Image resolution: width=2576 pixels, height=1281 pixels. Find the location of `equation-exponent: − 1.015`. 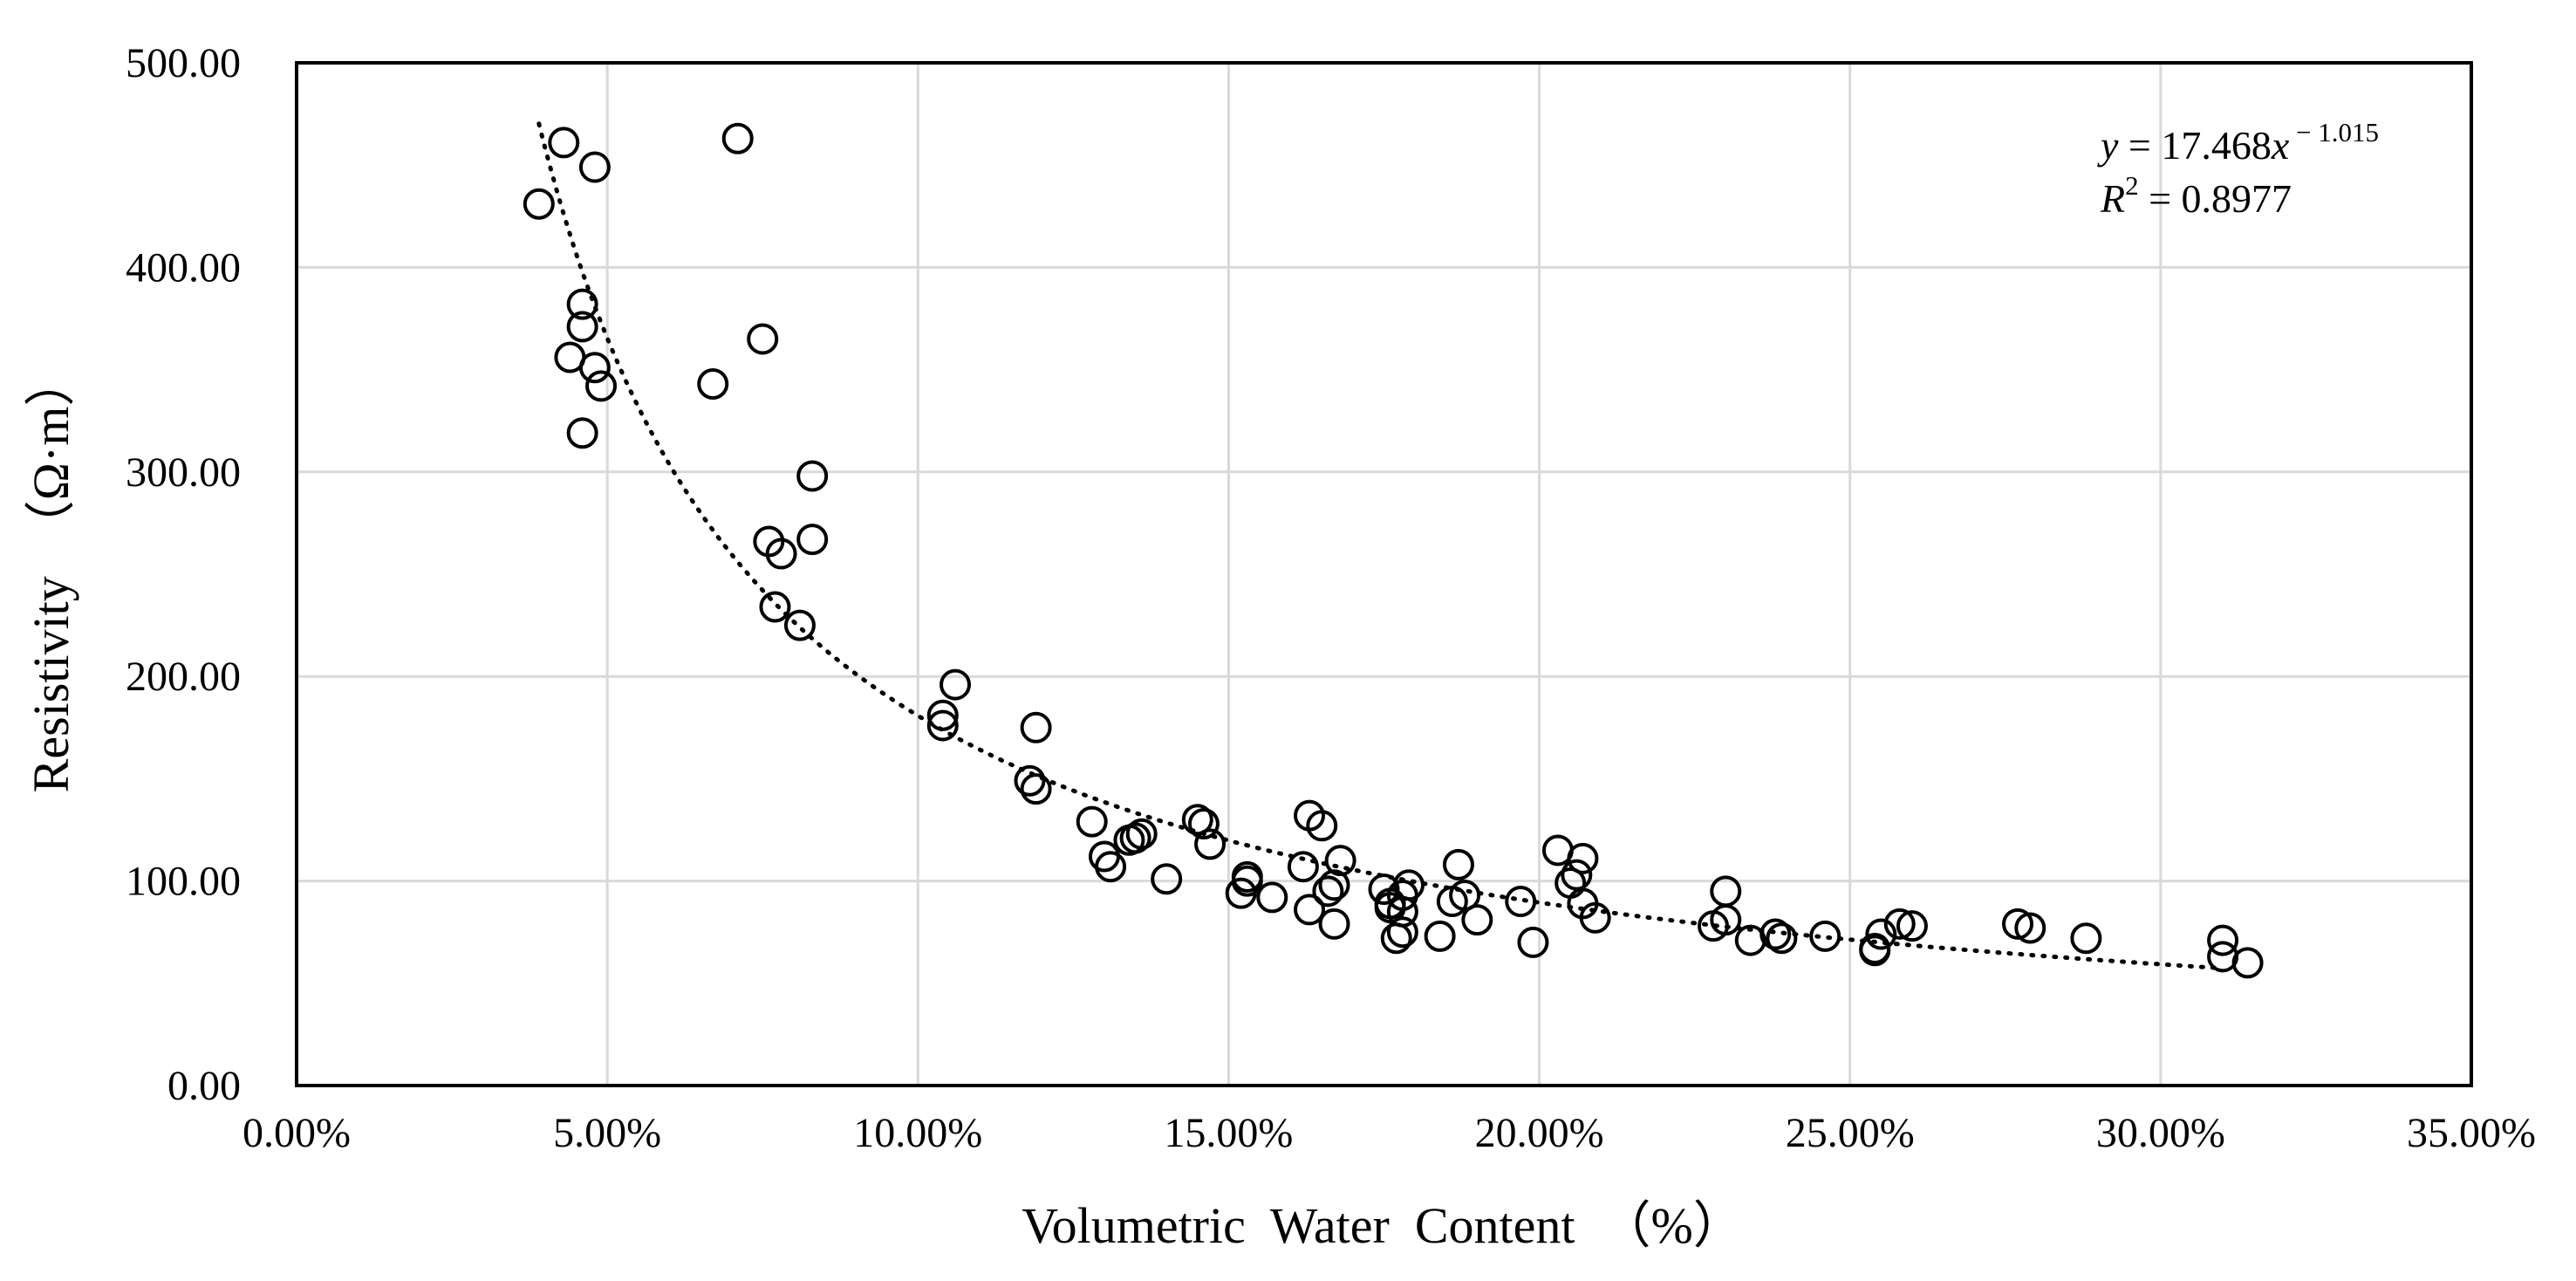

equation-exponent: − 1.015 is located at coordinates (2334, 132).